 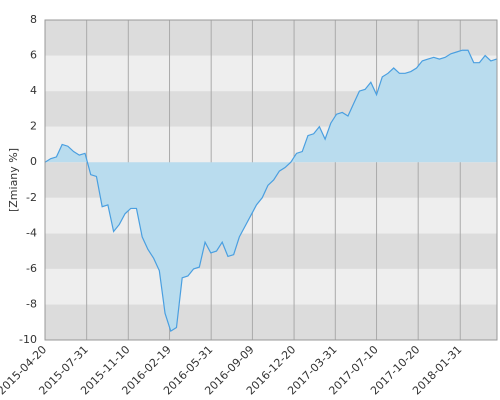 I want to click on y-tick-label: -8, so click(x=31, y=303).